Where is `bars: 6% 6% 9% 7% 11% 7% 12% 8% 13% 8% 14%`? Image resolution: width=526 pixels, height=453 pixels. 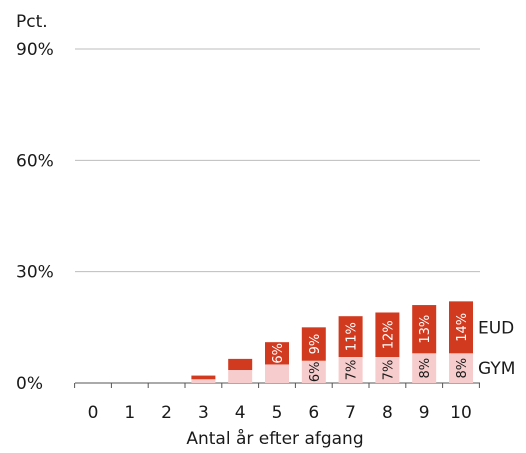 bars: 6% 6% 9% 7% 11% 7% 12% 8% 13% 8% 14% is located at coordinates (332, 342).